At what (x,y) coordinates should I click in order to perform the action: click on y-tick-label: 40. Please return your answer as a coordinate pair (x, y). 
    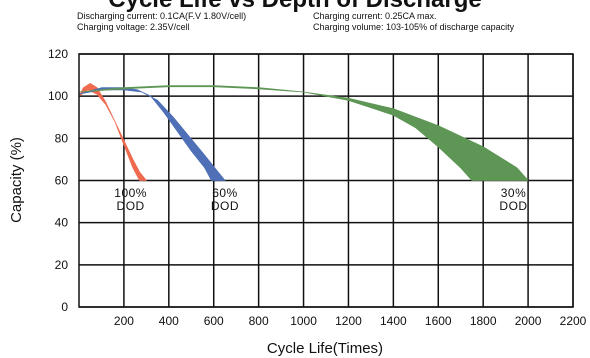
    Looking at the image, I should click on (62, 223).